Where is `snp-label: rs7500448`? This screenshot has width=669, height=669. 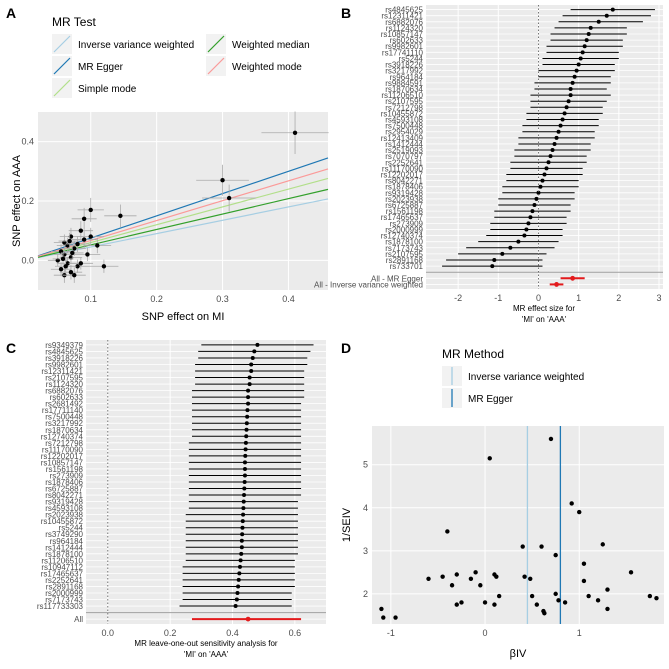 snp-label: rs7500448 is located at coordinates (404, 126).